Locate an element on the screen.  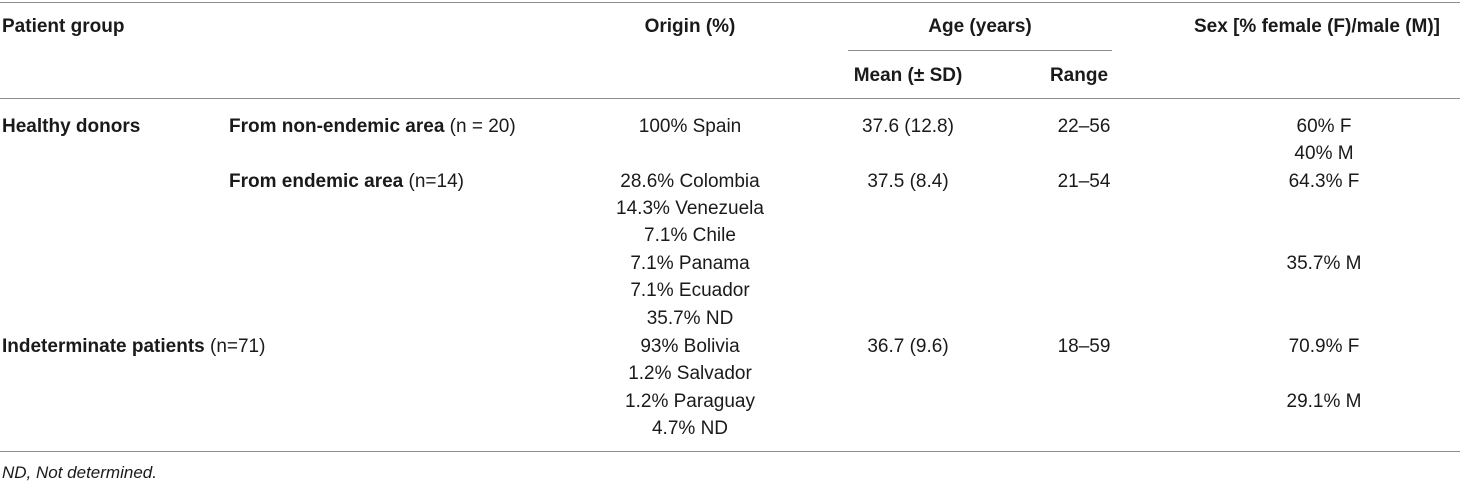
header-age: Age (years) is located at coordinates (980, 26).